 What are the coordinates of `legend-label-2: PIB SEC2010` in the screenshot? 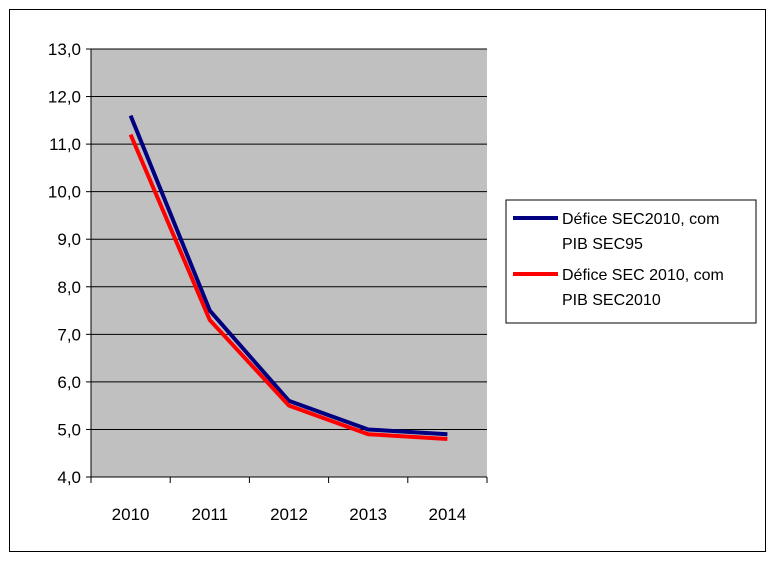 It's located at (611, 300).